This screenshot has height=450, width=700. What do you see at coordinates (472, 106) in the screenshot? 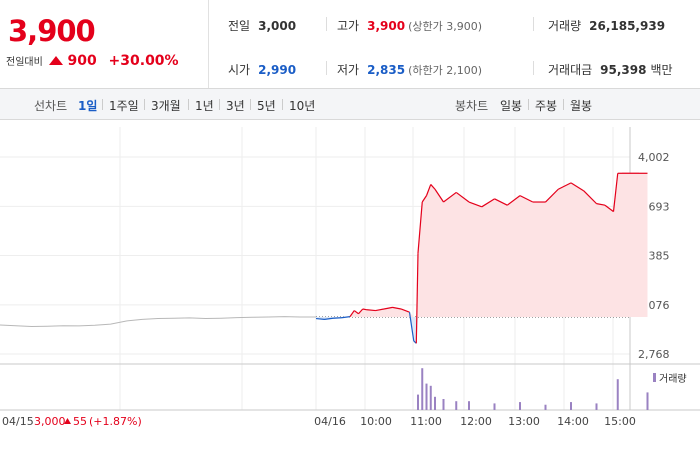
I see `candle-chart-label: 봉차트` at bounding box center [472, 106].